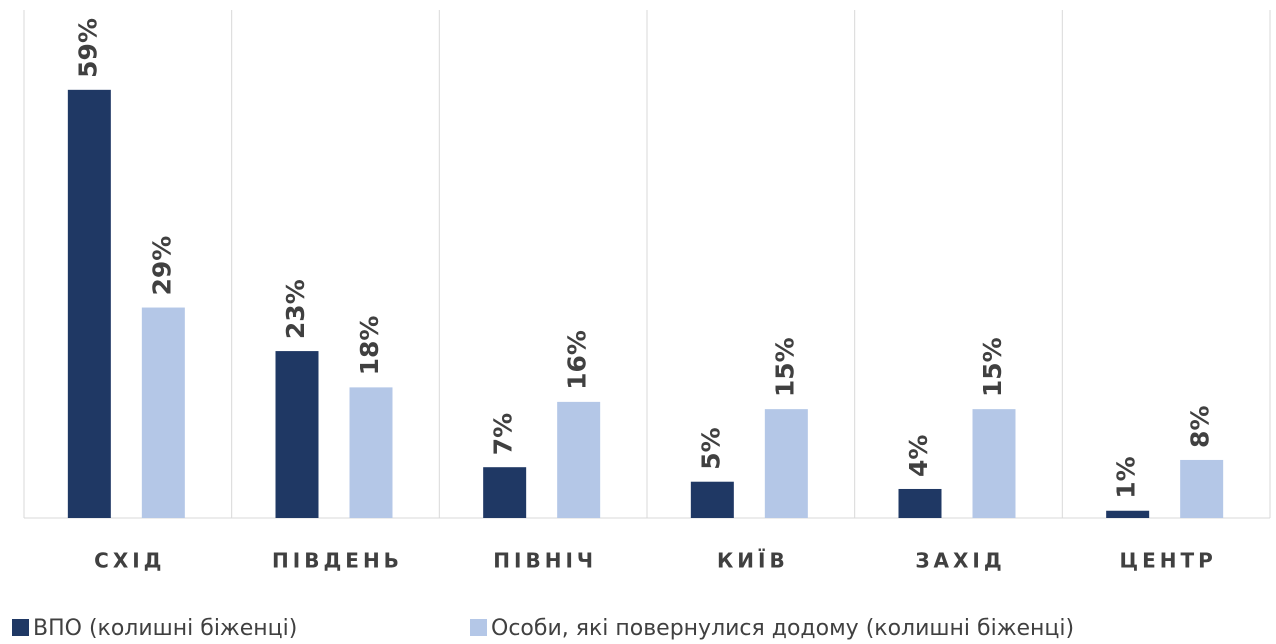  I want to click on legend-label: ВПО (колишні біженці), so click(165, 628).